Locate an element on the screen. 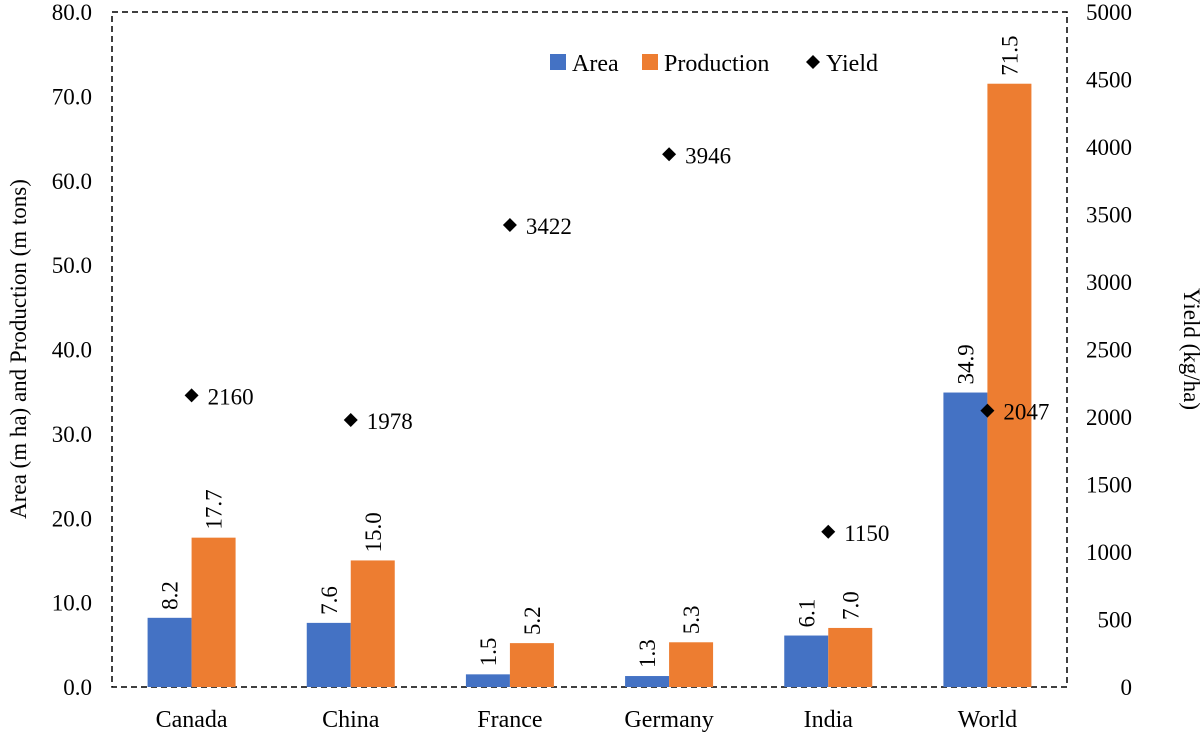 The width and height of the screenshot is (1200, 737). left-tick-label: 10.0 is located at coordinates (72, 603).